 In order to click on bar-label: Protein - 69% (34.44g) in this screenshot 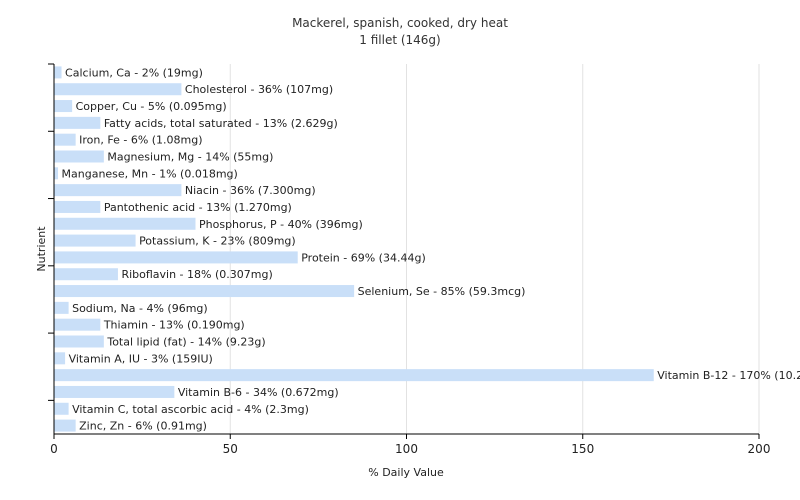, I will do `click(363, 257)`.